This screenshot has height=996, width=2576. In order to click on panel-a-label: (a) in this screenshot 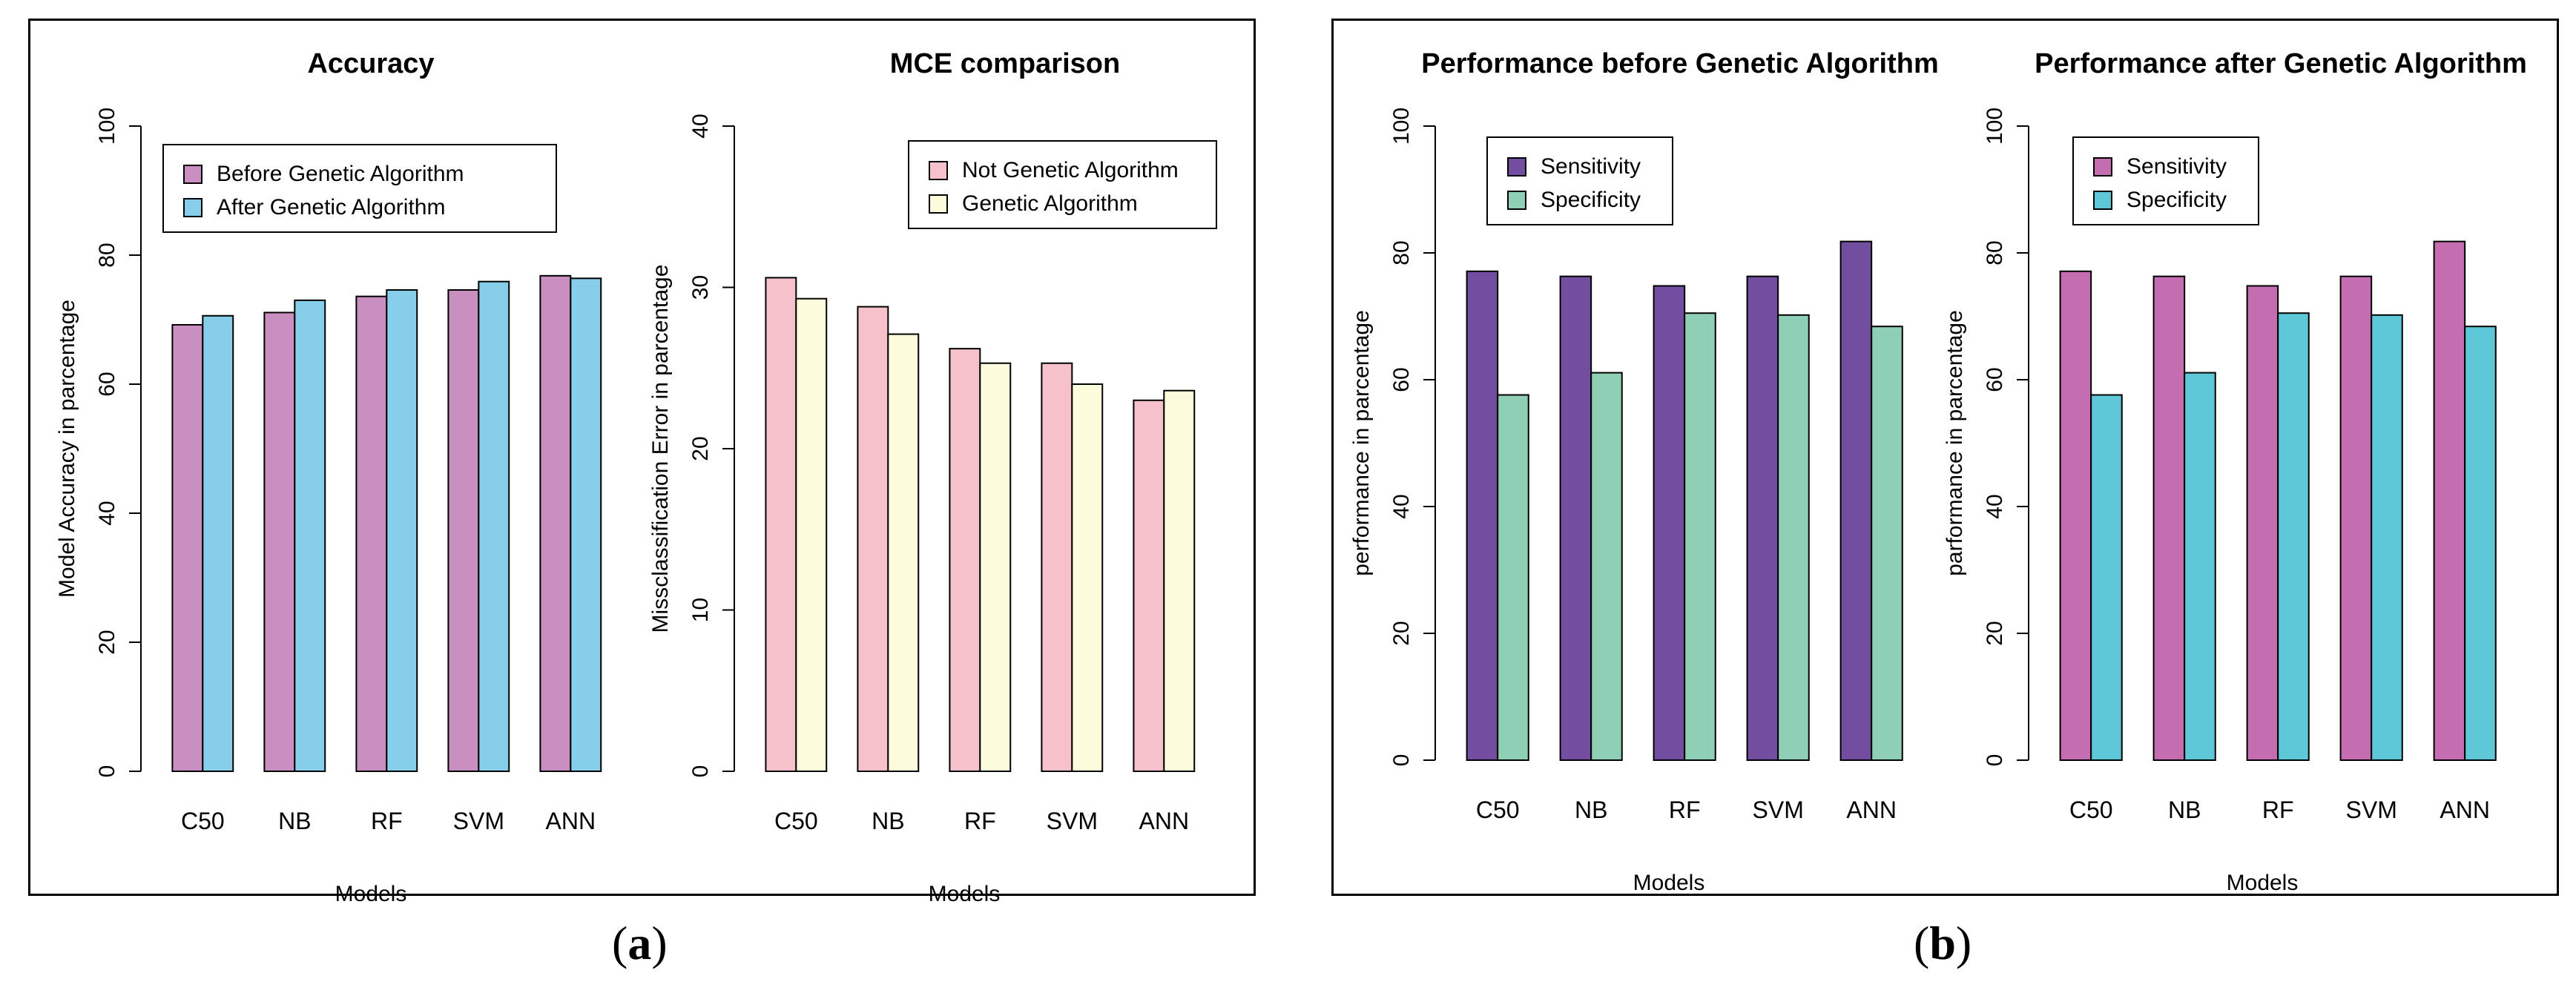, I will do `click(640, 943)`.